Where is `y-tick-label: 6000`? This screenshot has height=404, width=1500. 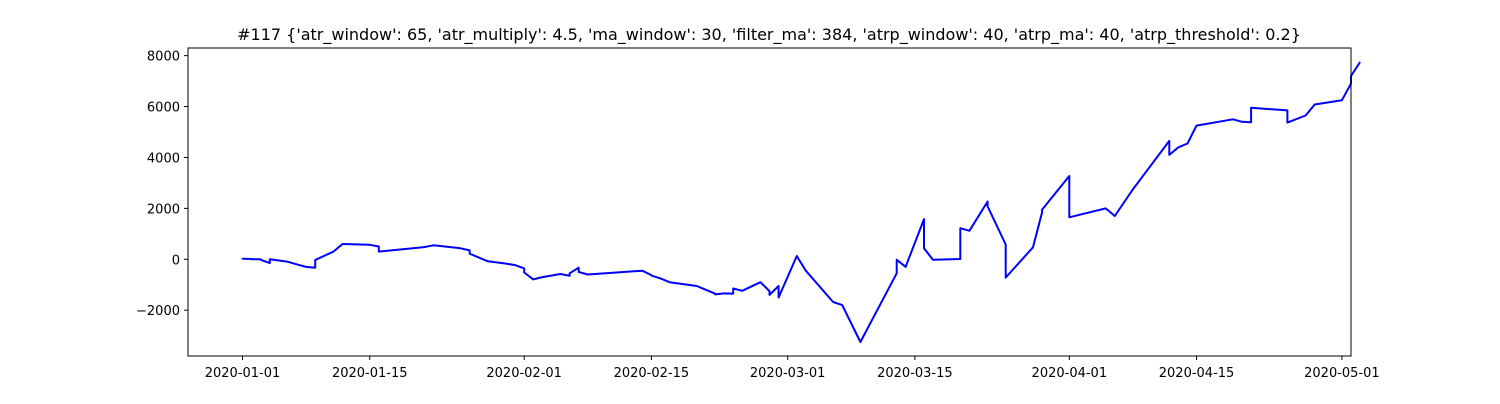 y-tick-label: 6000 is located at coordinates (163, 108).